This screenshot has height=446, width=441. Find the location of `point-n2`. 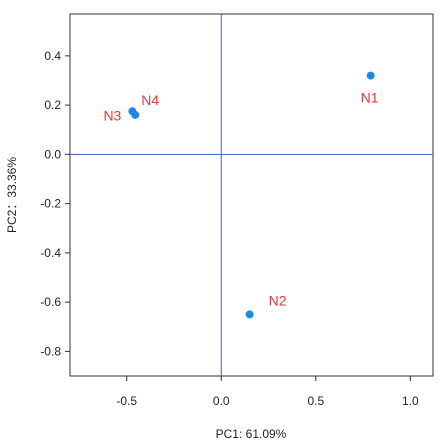

point-n2 is located at coordinates (249, 314).